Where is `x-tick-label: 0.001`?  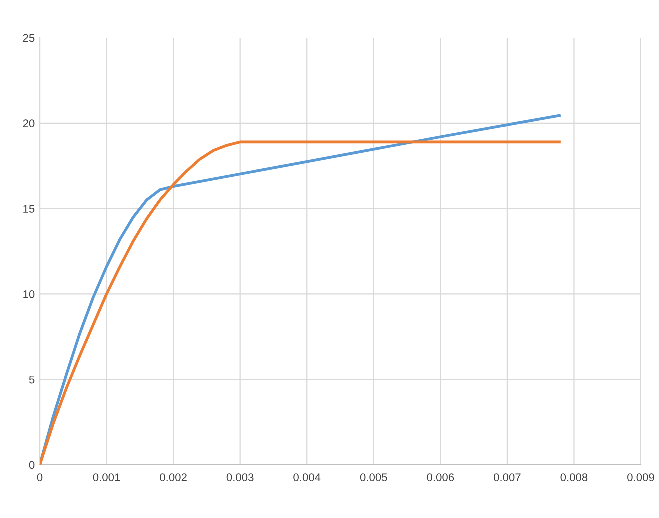 x-tick-label: 0.001 is located at coordinates (106, 478).